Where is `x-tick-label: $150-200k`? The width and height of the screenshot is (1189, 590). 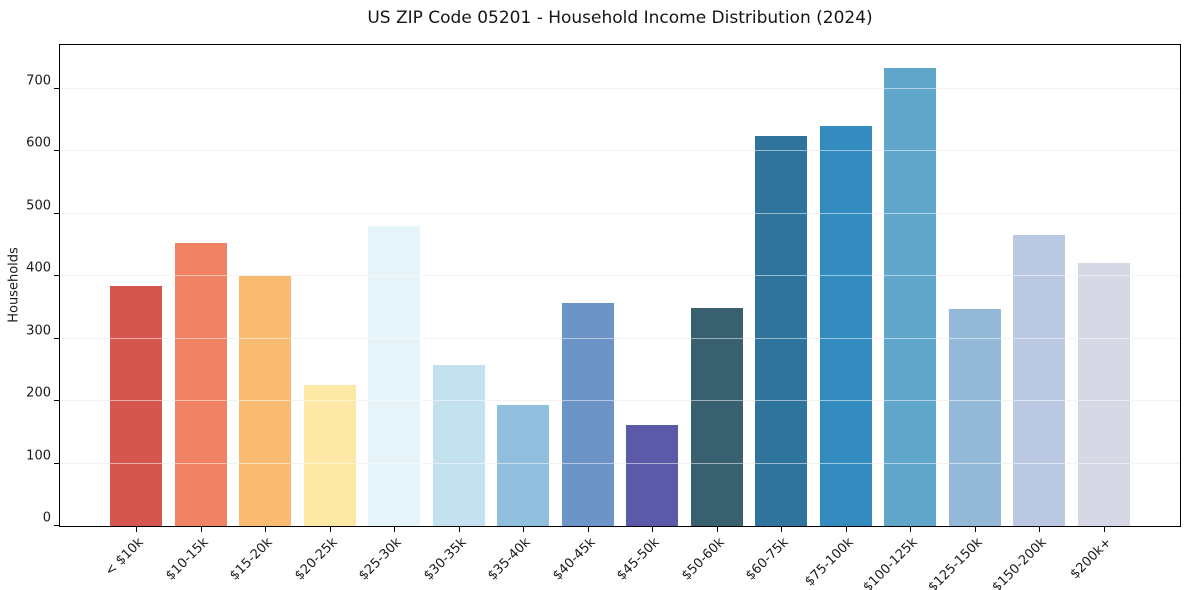
x-tick-label: $150-200k is located at coordinates (1019, 562).